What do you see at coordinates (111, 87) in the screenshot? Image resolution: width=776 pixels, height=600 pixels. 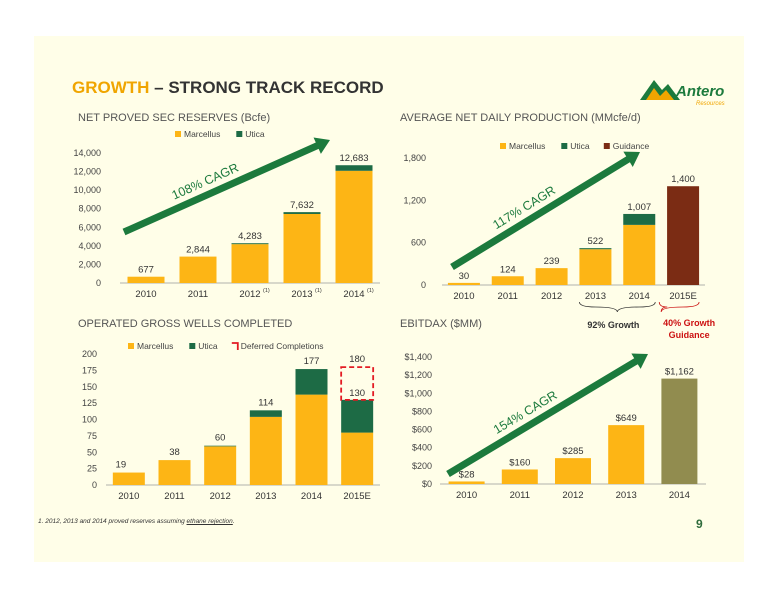 I see `title-accent: GROWTH` at bounding box center [111, 87].